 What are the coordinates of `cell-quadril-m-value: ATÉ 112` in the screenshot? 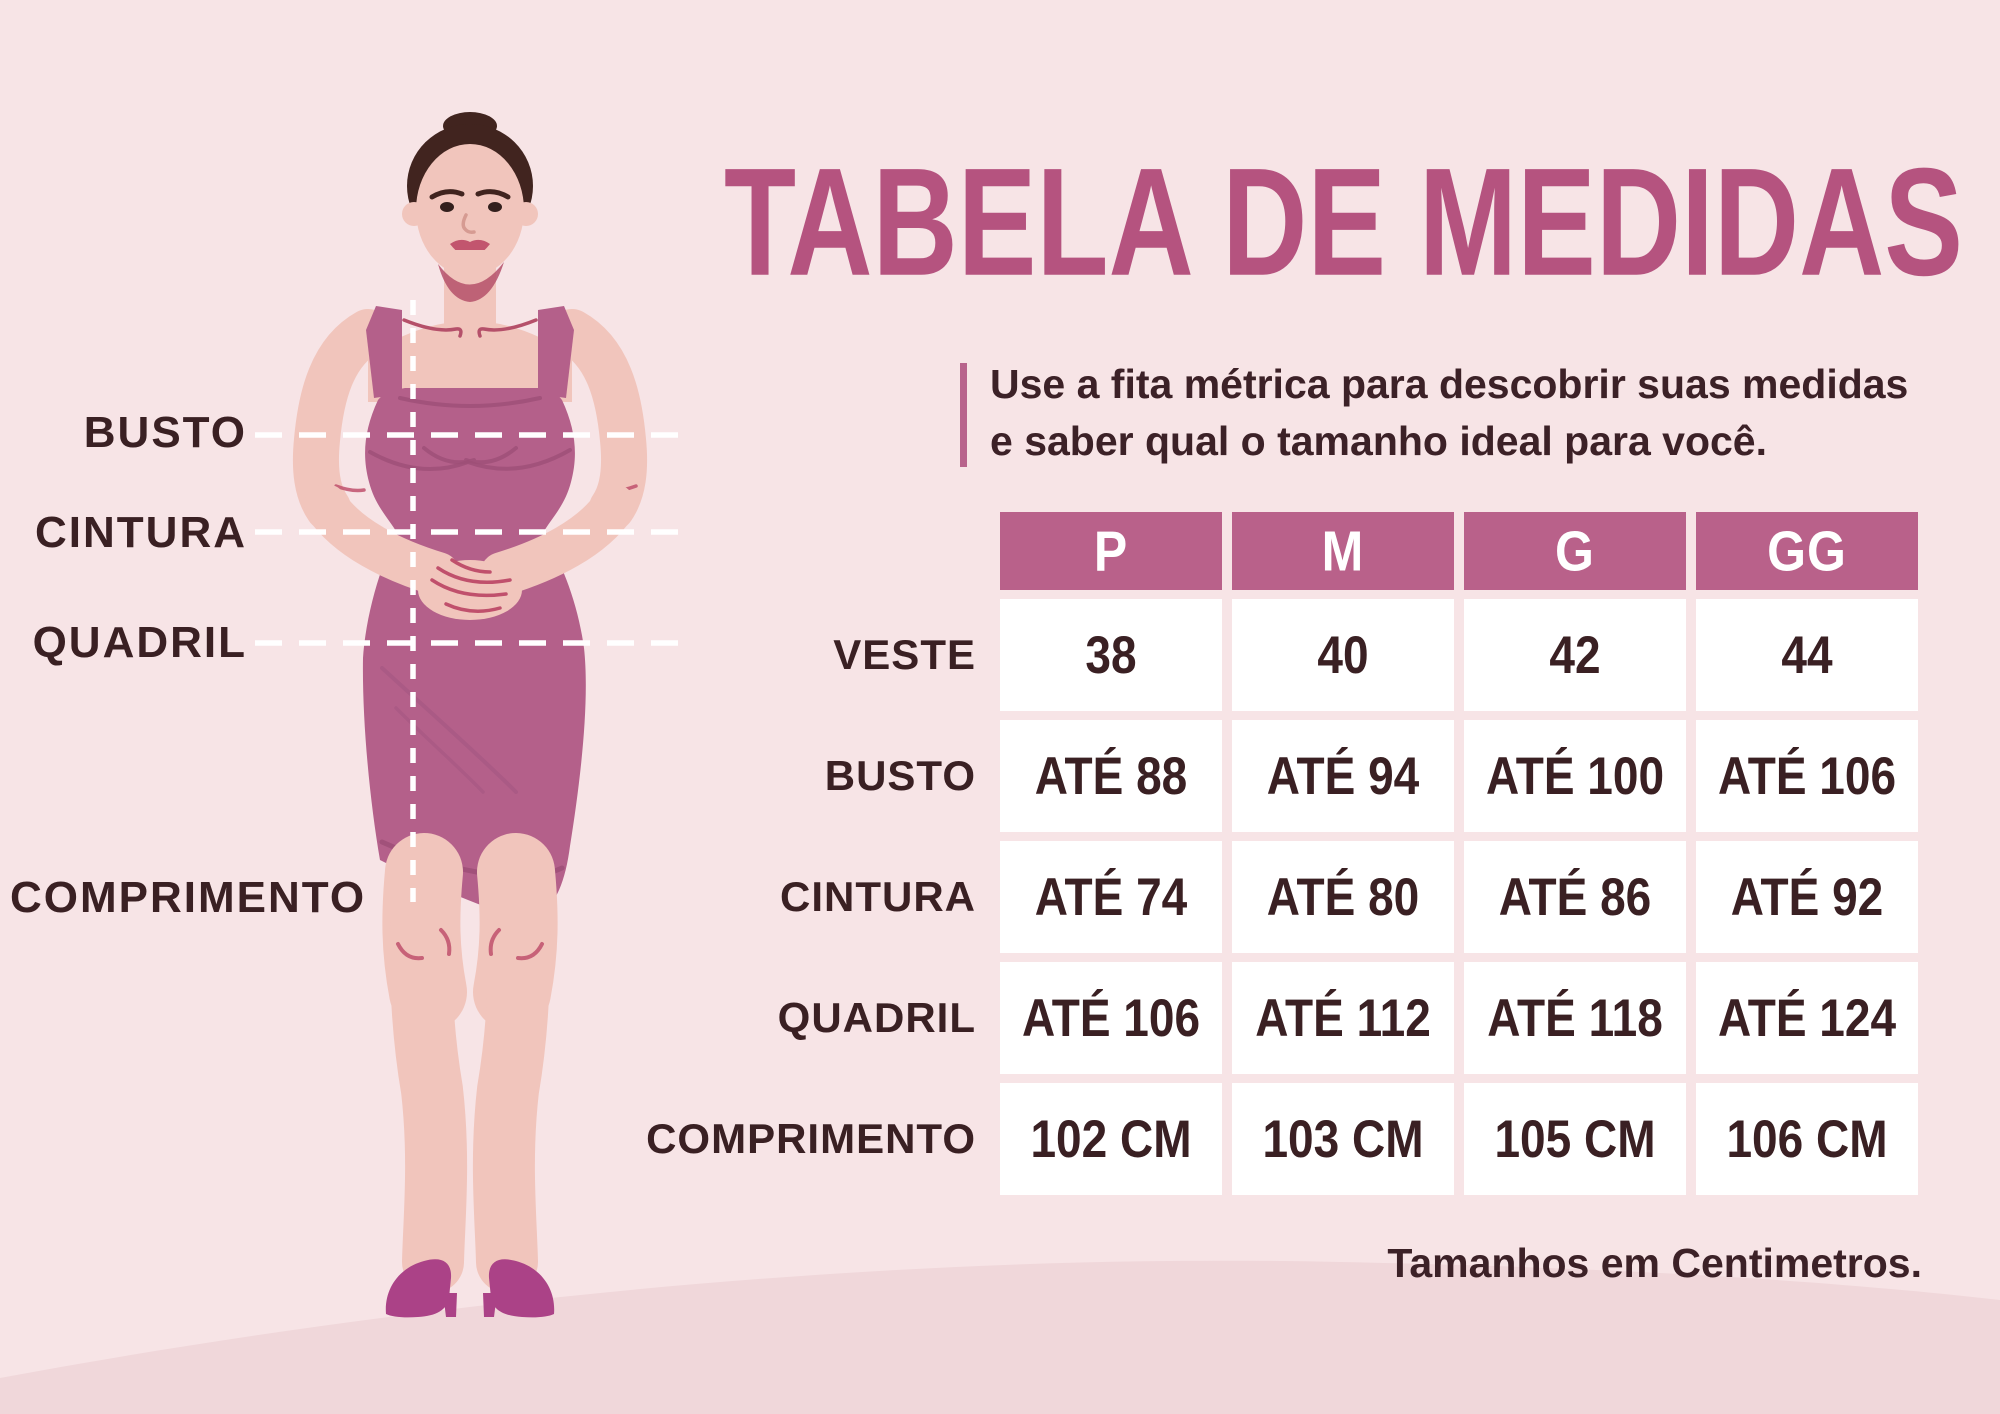 It's located at (1343, 1018).